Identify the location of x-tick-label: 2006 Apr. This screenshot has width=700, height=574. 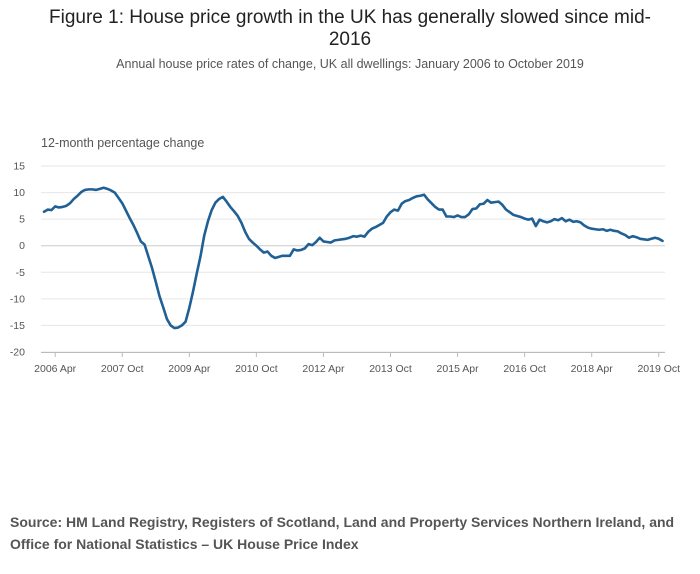
(55, 369).